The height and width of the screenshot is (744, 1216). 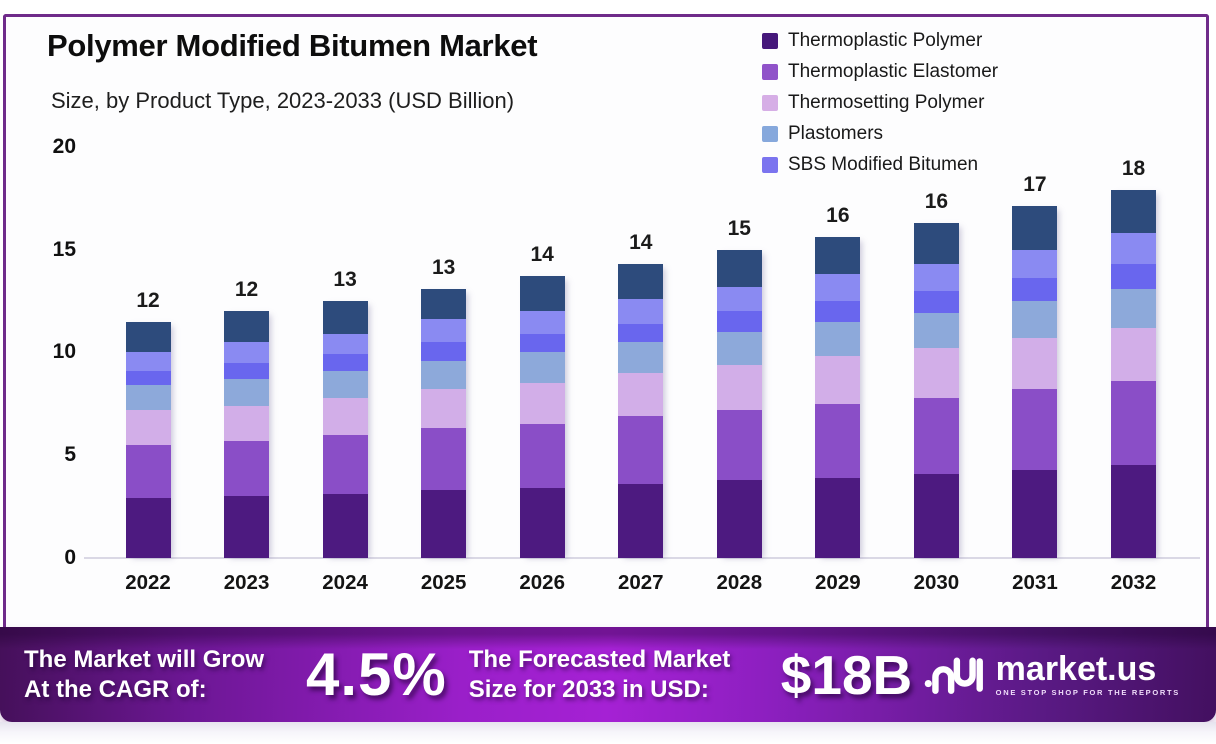 I want to click on stacked-bar-2032, so click(x=1133, y=373).